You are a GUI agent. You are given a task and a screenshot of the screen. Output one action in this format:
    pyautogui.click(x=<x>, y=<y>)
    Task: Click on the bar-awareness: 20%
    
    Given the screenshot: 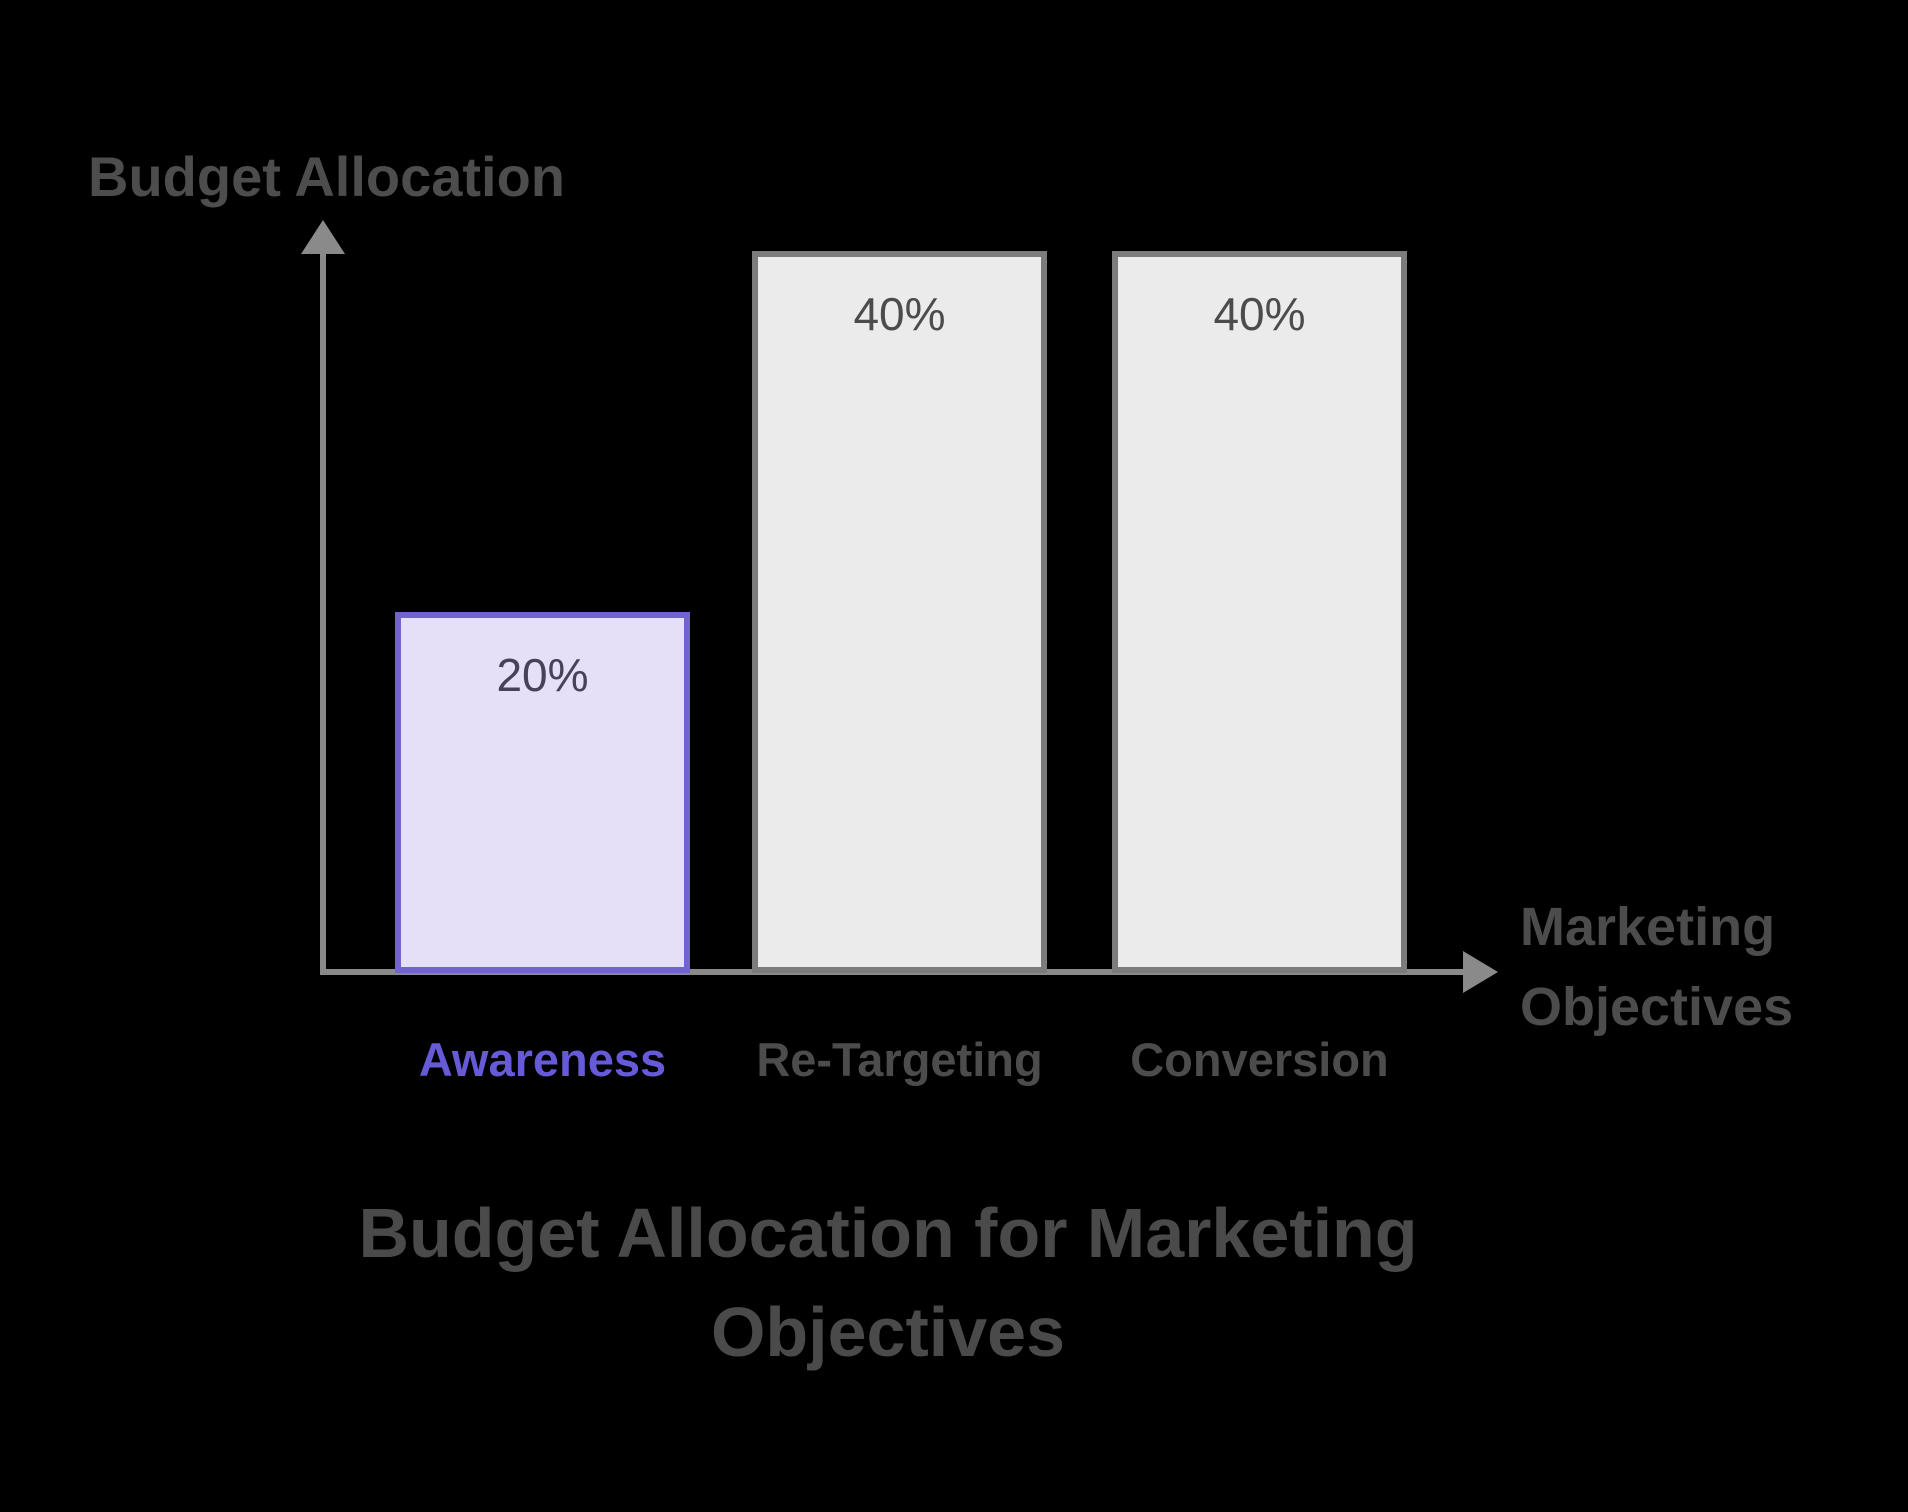 What is the action you would take?
    pyautogui.click(x=542, y=792)
    